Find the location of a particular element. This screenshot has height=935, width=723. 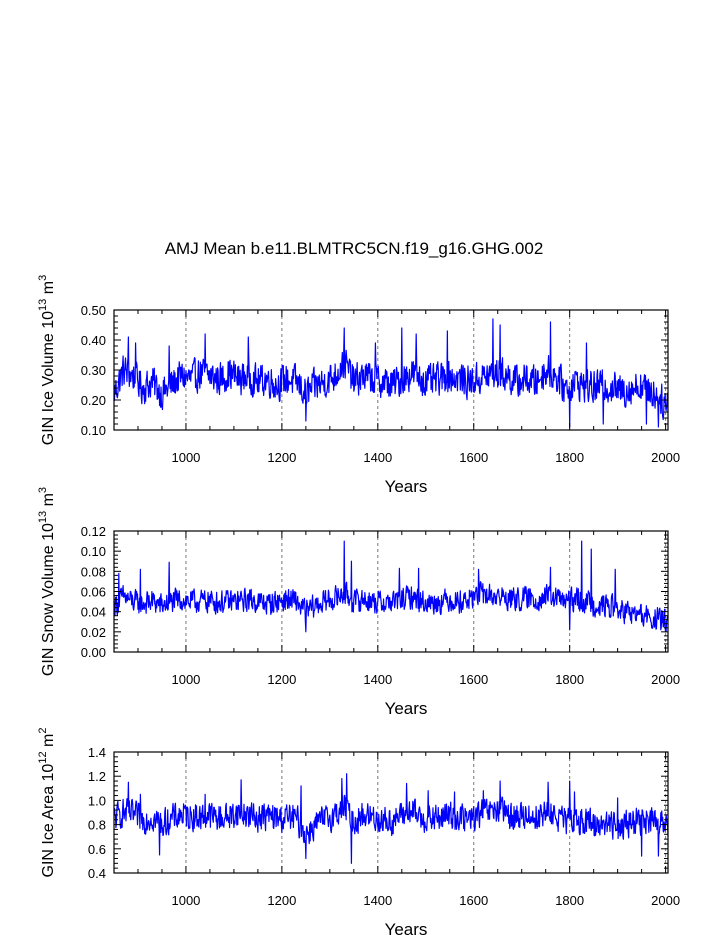

y-axis-label: GIN Ice Volume 1013 m3 is located at coordinates (47, 360).